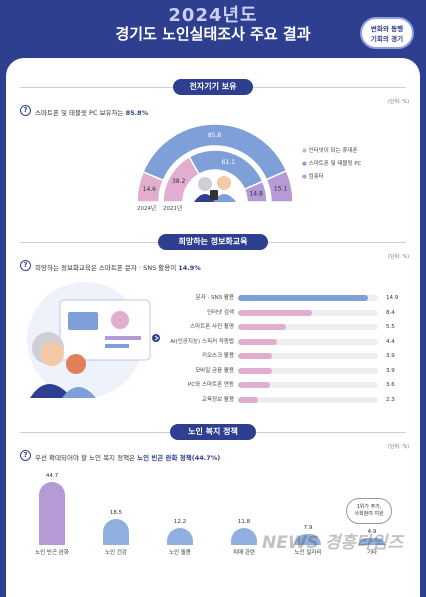 The height and width of the screenshot is (597, 426). Describe the element at coordinates (372, 553) in the screenshot. I see `column-label: 기타` at that location.